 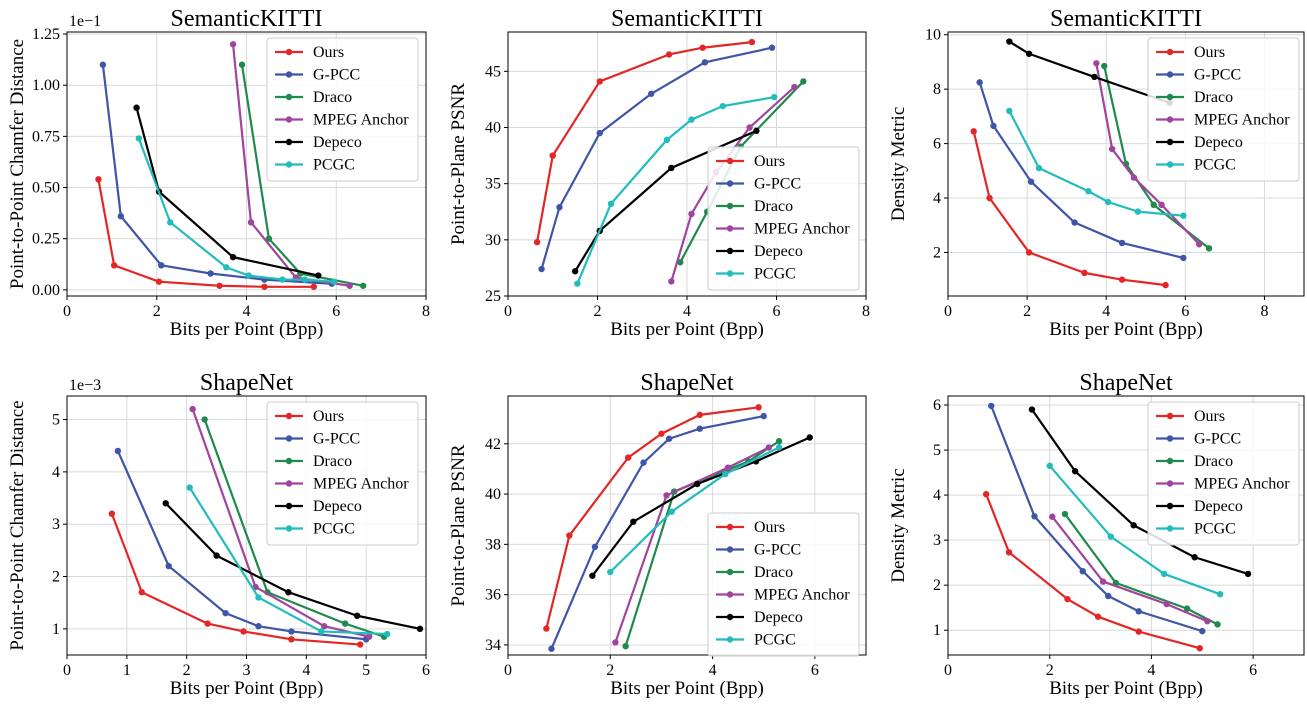 I want to click on x-tick-label: 5, so click(x=366, y=670).